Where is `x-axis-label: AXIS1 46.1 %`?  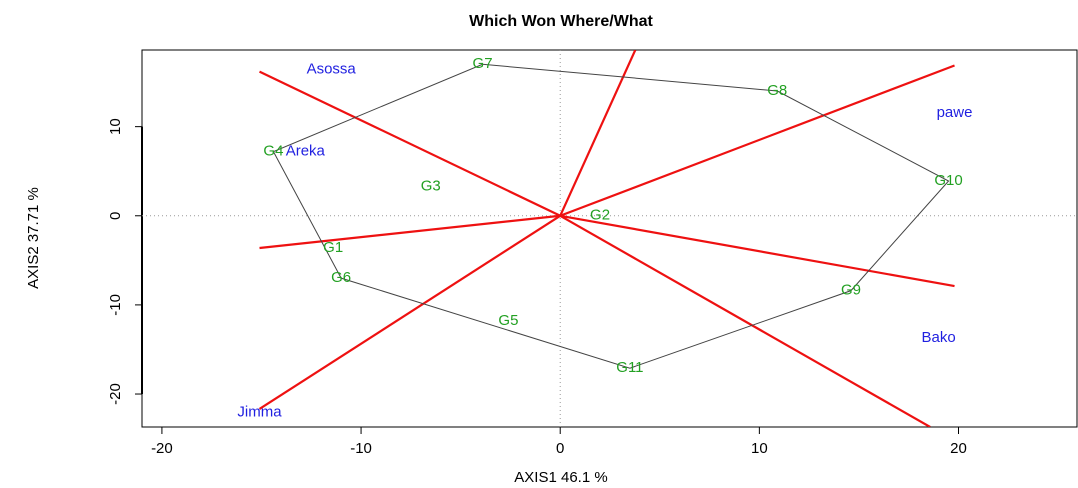
x-axis-label: AXIS1 46.1 % is located at coordinates (560, 477).